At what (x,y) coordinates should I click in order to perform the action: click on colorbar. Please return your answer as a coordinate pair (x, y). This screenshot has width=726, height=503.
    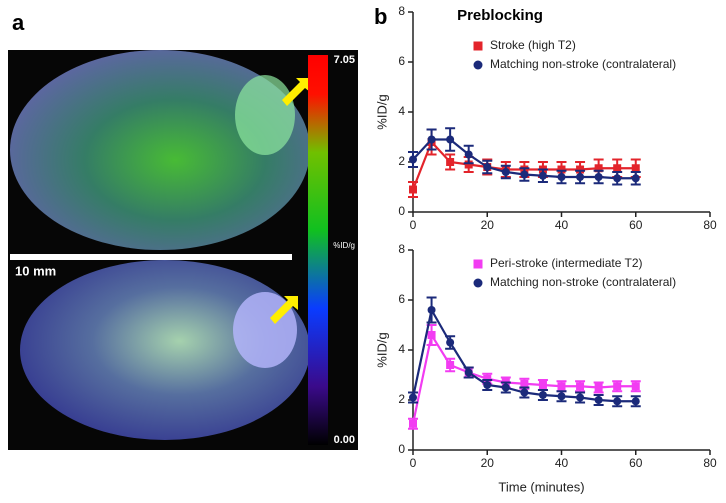
    Looking at the image, I should click on (318, 250).